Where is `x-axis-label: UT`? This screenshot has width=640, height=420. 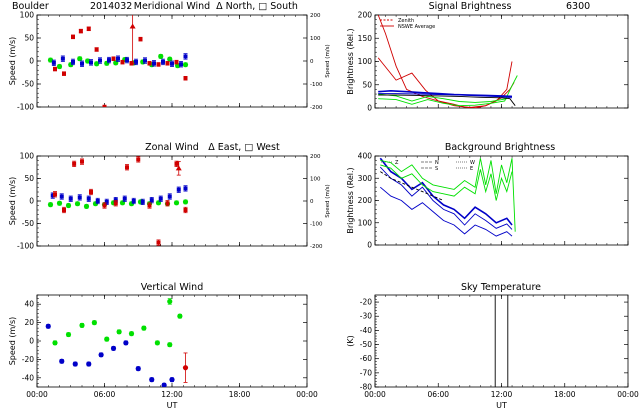 x-axis-label: UT is located at coordinates (501, 405).